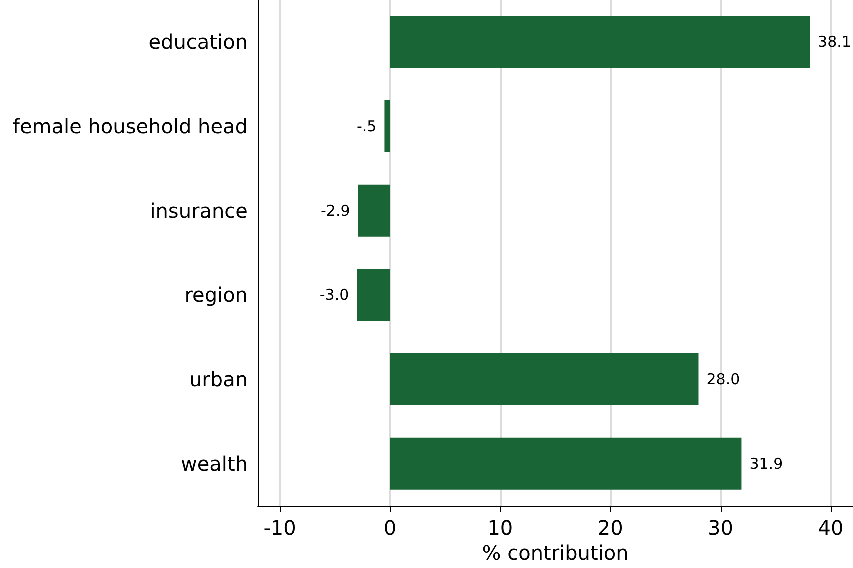 This screenshot has width=853, height=568. Describe the element at coordinates (218, 380) in the screenshot. I see `y-tick-label: urban` at that location.